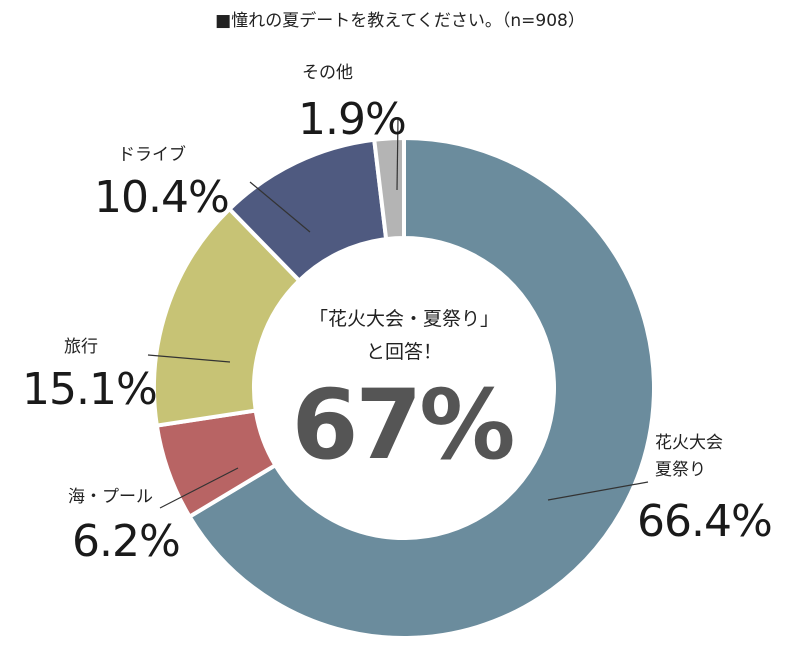 This screenshot has height=657, width=800. Describe the element at coordinates (89, 389) in the screenshot. I see `slice-value-label: 15.1%` at that location.